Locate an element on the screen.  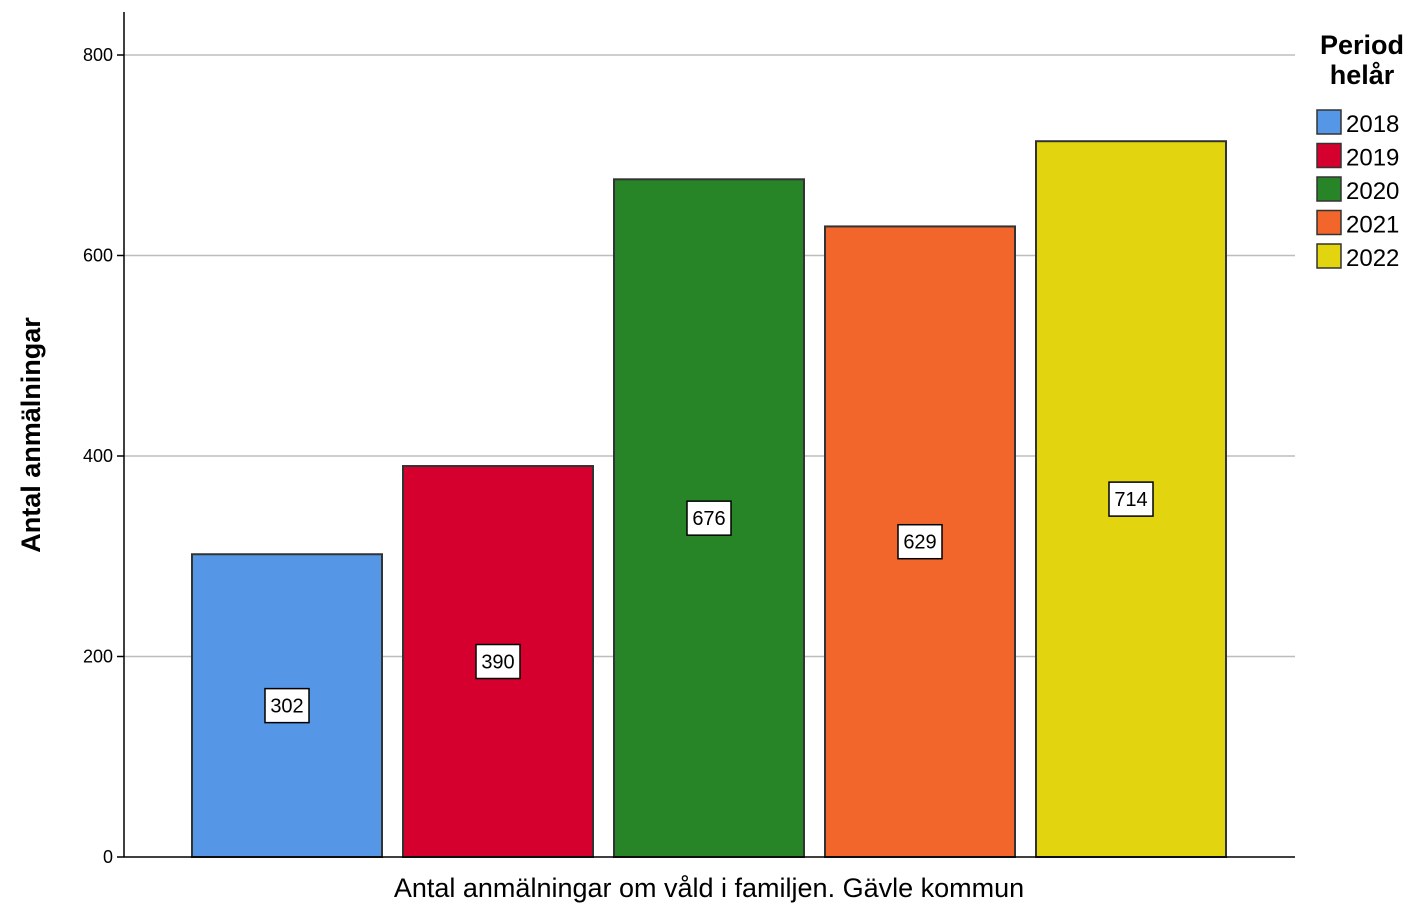
legend-swatch-2022 is located at coordinates (1329, 256).